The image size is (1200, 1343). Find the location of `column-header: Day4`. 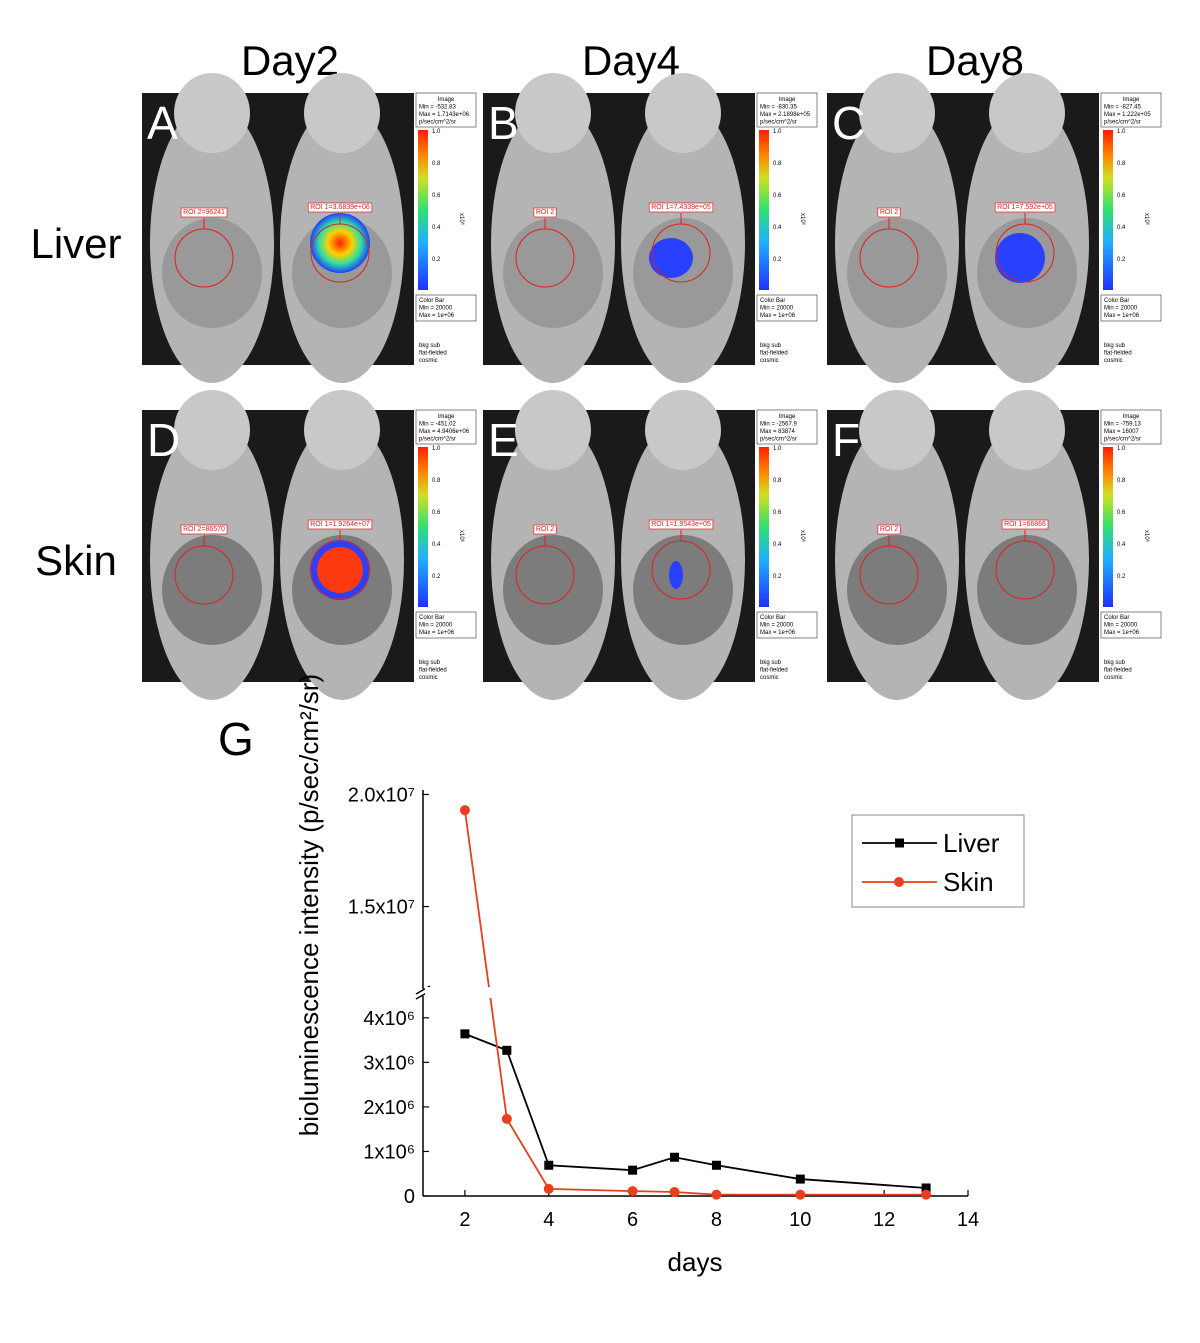

column-header: Day4 is located at coordinates (631, 60).